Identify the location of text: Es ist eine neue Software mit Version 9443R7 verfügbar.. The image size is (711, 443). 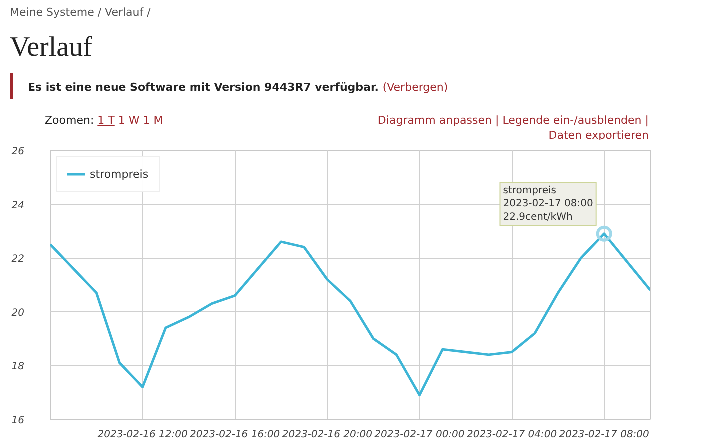
(203, 87).